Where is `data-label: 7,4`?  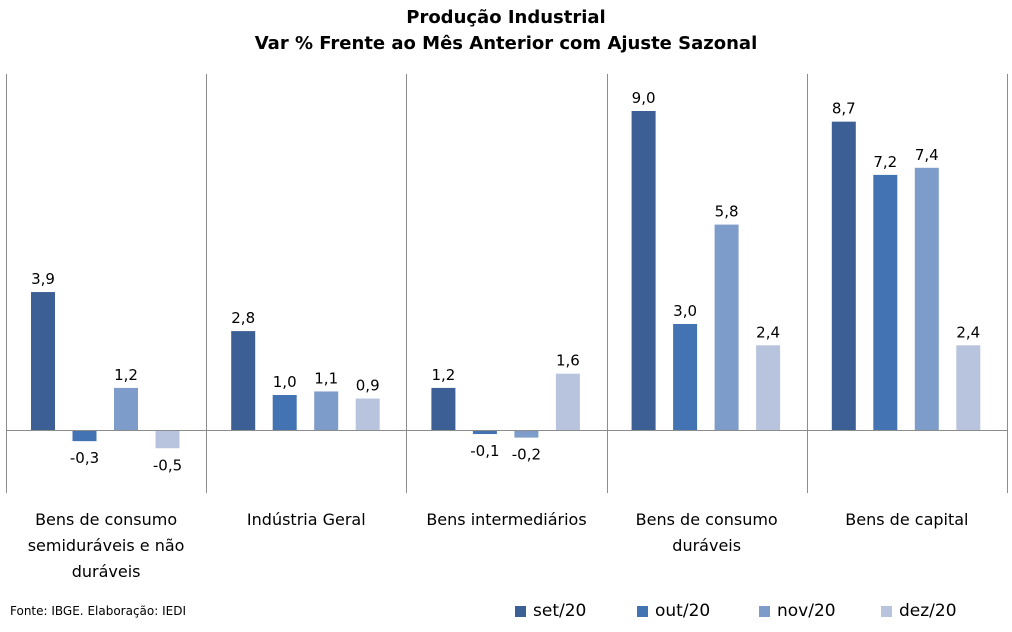
data-label: 7,4 is located at coordinates (927, 155).